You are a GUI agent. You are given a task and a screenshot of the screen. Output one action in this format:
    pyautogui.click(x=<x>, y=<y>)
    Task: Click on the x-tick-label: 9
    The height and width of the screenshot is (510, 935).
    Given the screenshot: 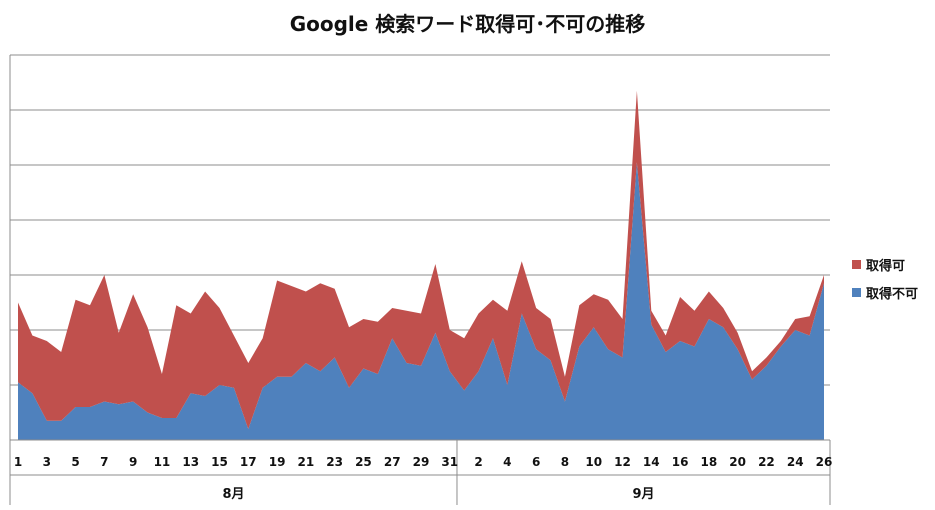 What is the action you would take?
    pyautogui.click(x=133, y=462)
    